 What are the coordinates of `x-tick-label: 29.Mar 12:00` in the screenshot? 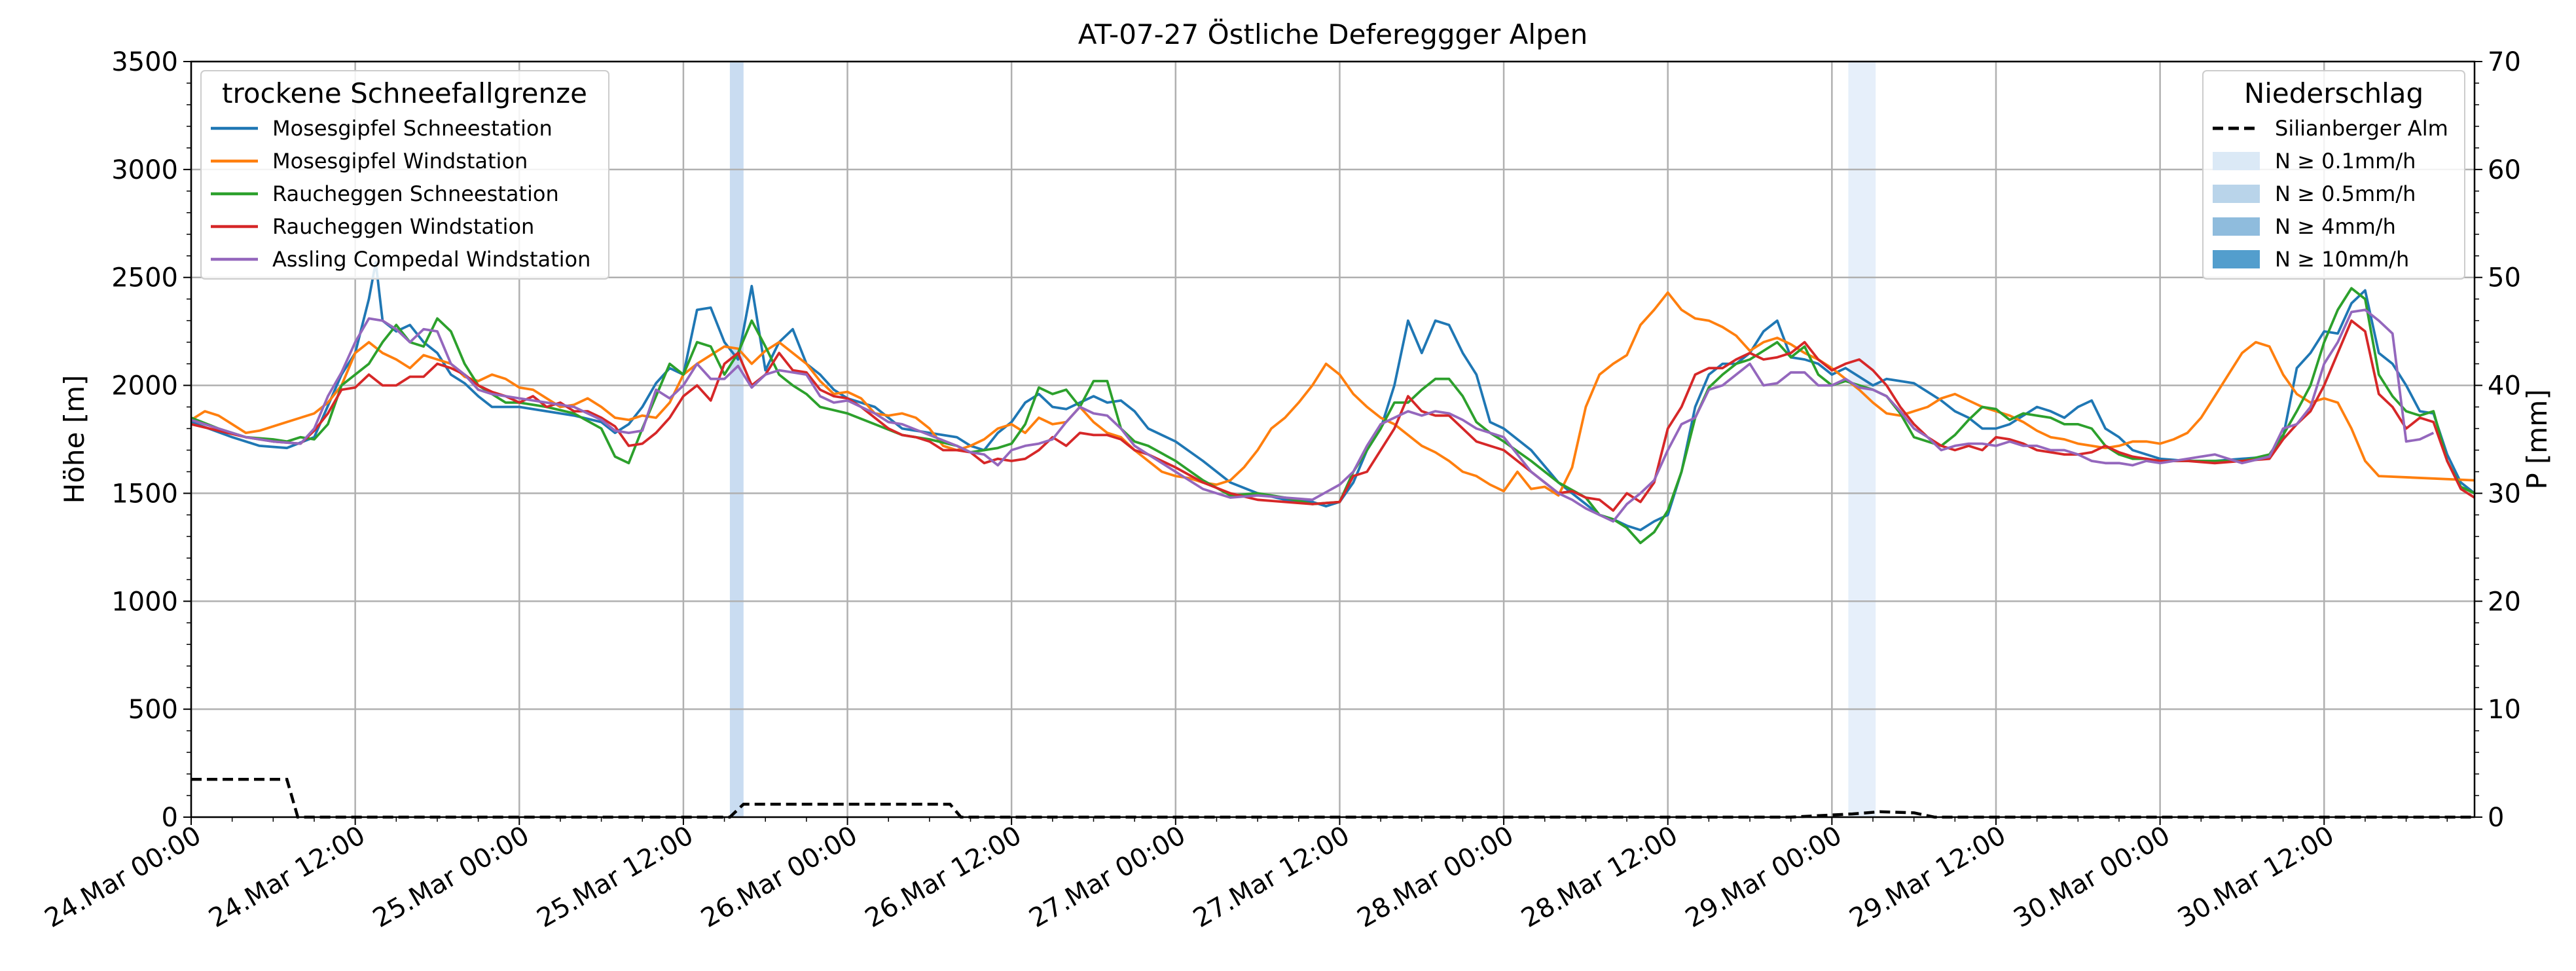 It's located at (1928, 877).